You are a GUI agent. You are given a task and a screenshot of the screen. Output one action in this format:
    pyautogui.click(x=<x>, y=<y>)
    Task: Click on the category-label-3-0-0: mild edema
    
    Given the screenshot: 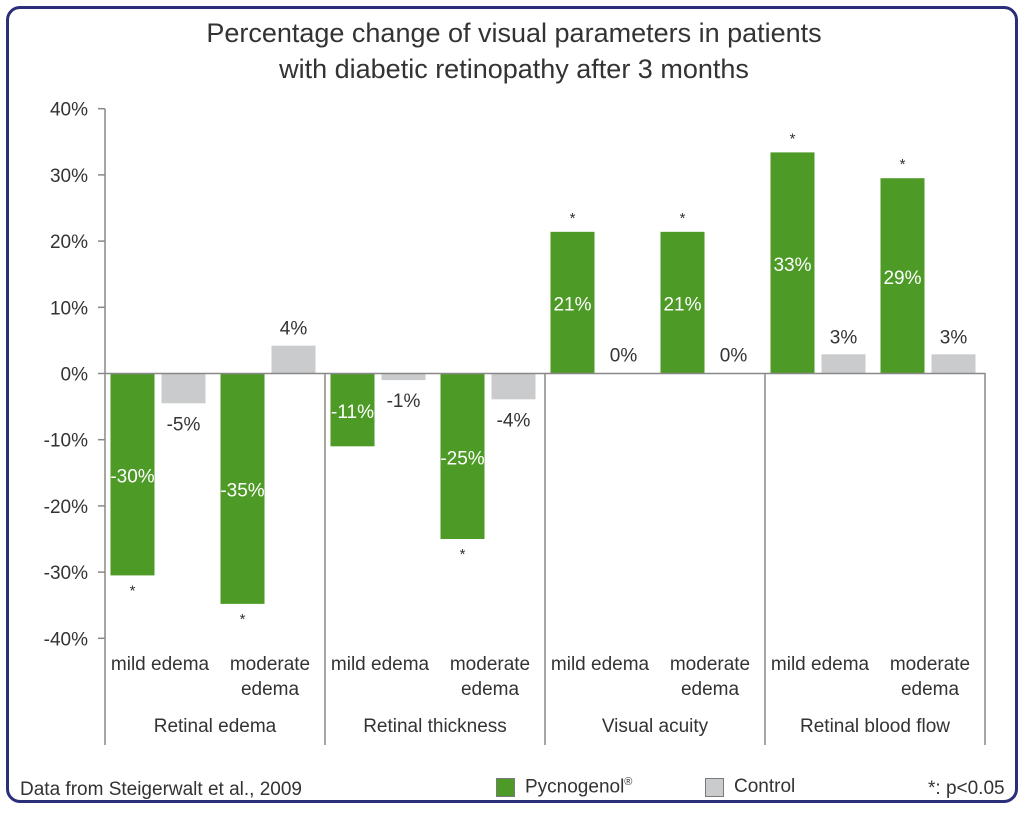 What is the action you would take?
    pyautogui.click(x=820, y=664)
    